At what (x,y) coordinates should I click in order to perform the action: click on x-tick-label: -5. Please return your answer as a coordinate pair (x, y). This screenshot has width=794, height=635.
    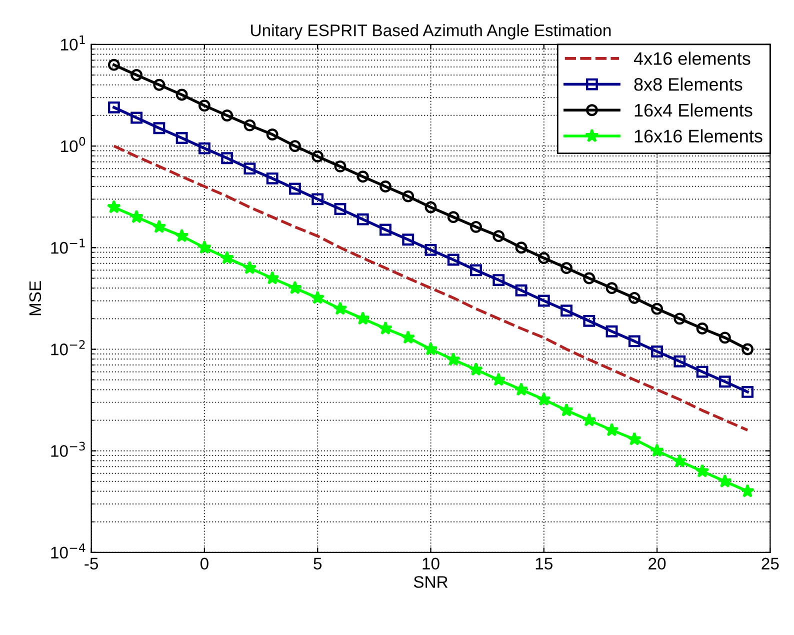
    Looking at the image, I should click on (91, 564).